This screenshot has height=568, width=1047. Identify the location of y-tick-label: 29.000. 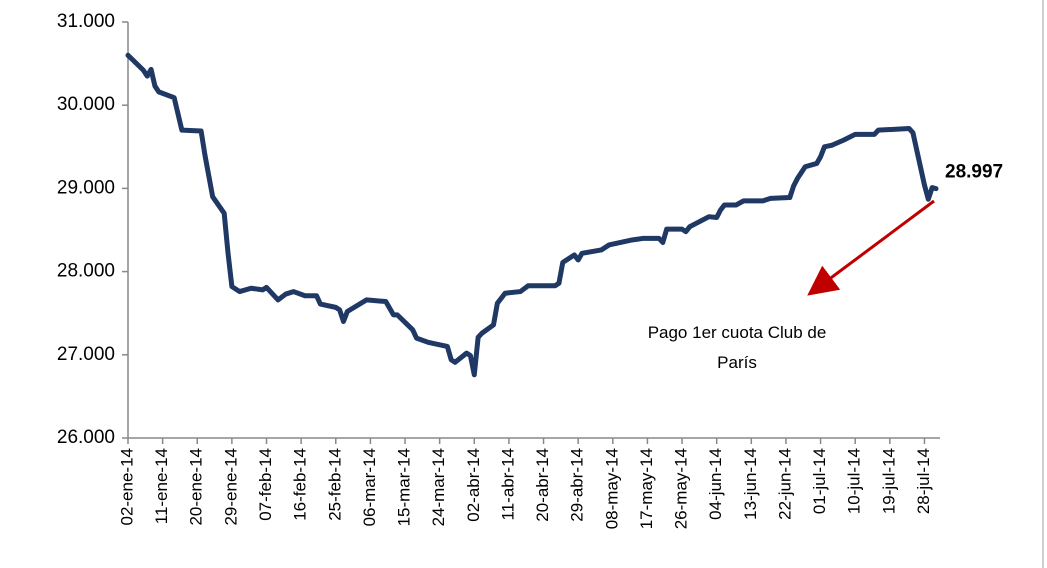
(86, 187).